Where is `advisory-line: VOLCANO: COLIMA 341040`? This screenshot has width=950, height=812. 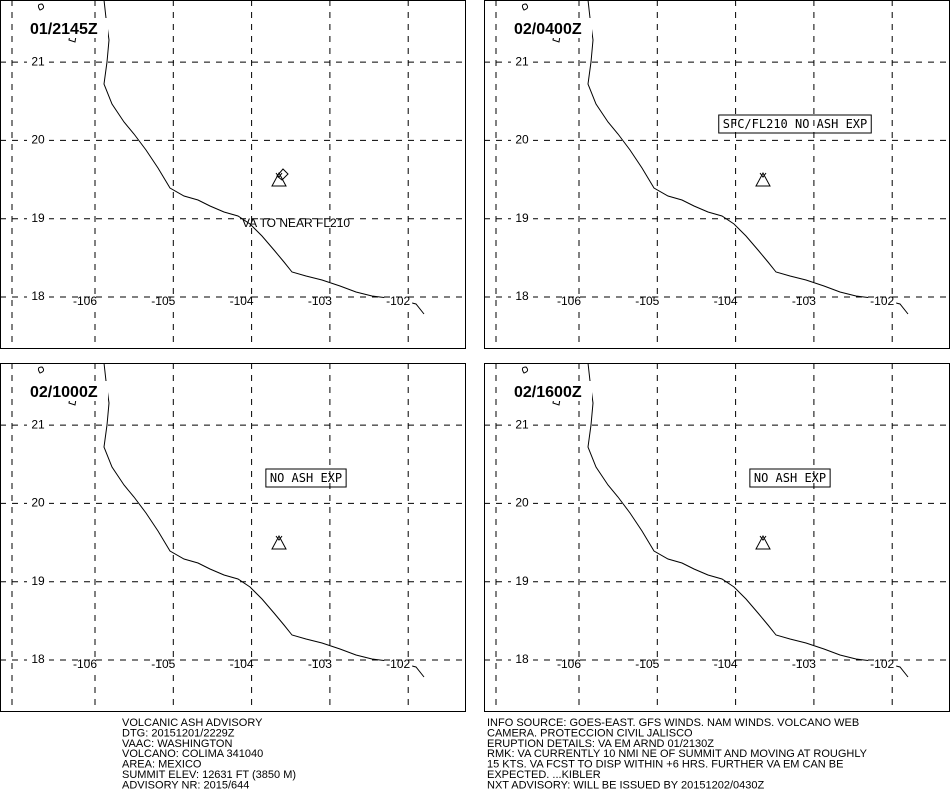
advisory-line: VOLCANO: COLIMA 341040 is located at coordinates (192, 754).